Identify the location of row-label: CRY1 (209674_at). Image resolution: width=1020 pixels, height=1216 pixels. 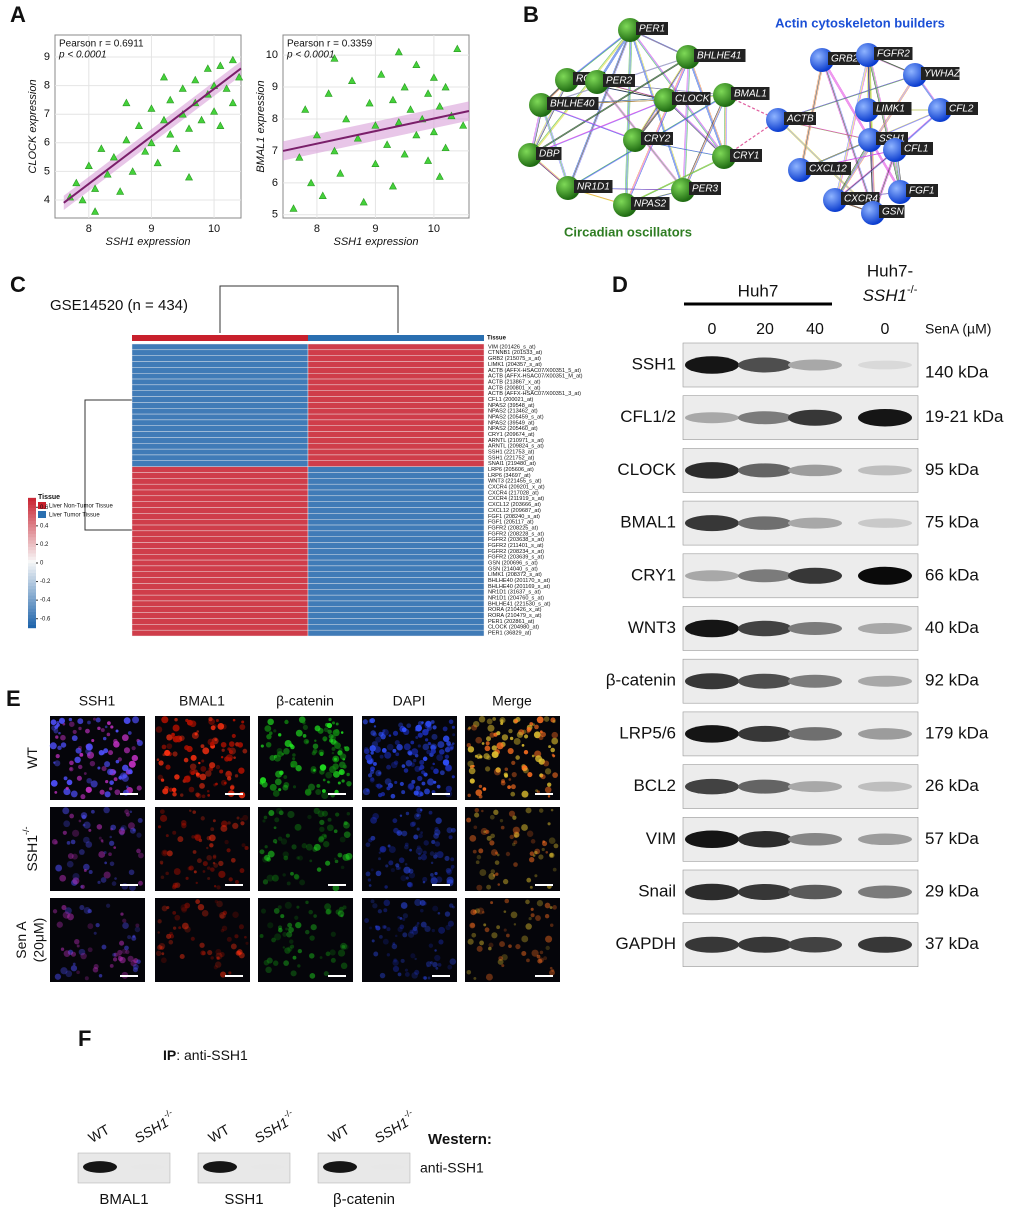
(511, 435).